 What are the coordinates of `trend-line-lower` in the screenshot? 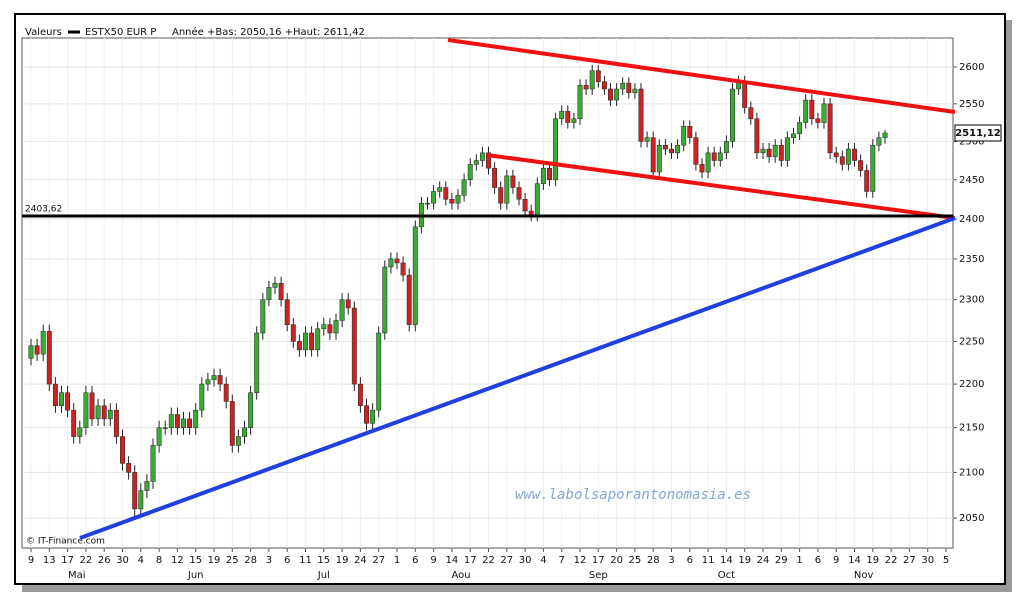 It's located at (721, 186).